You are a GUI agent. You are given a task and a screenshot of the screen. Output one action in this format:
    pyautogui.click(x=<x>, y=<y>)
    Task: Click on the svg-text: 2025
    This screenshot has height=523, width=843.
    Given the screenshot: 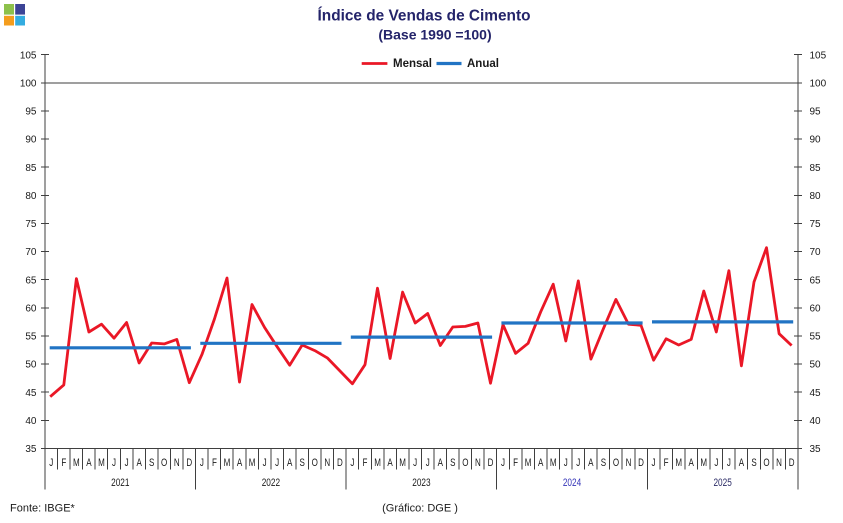 What is the action you would take?
    pyautogui.click(x=722, y=483)
    